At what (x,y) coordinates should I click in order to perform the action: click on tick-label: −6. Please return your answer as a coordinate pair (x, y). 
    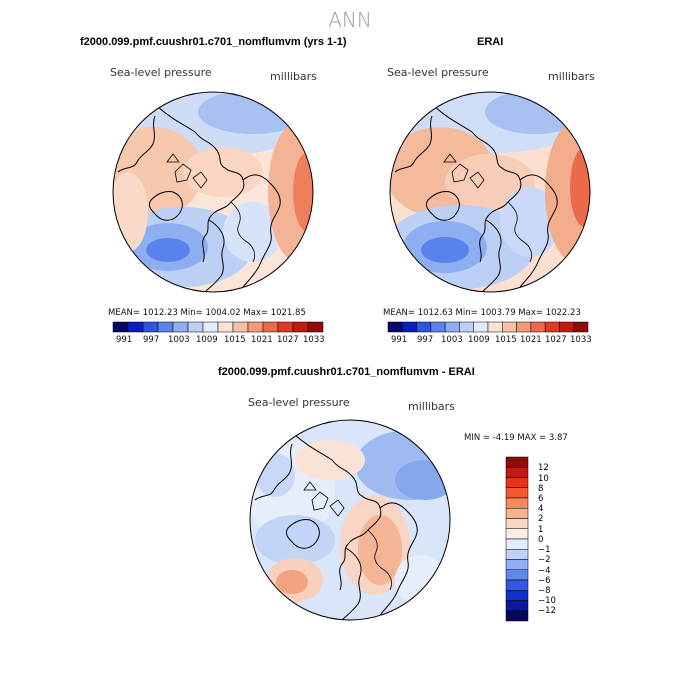
    Looking at the image, I should click on (544, 581).